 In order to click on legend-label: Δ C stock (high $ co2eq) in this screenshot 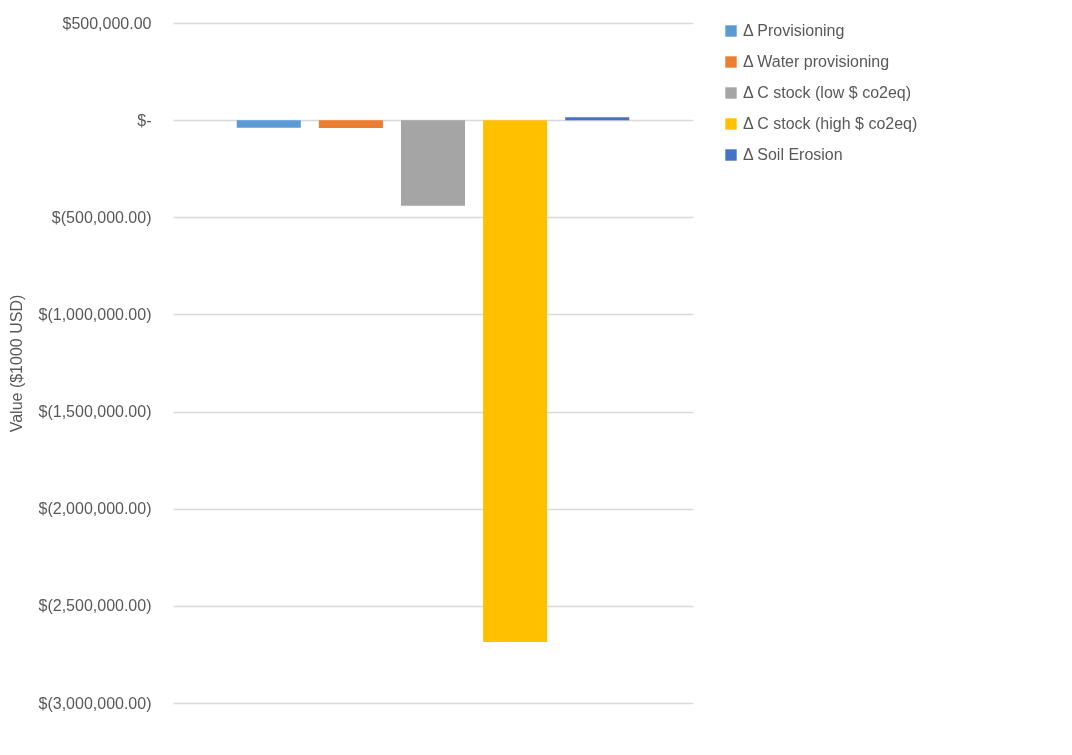, I will do `click(830, 123)`.